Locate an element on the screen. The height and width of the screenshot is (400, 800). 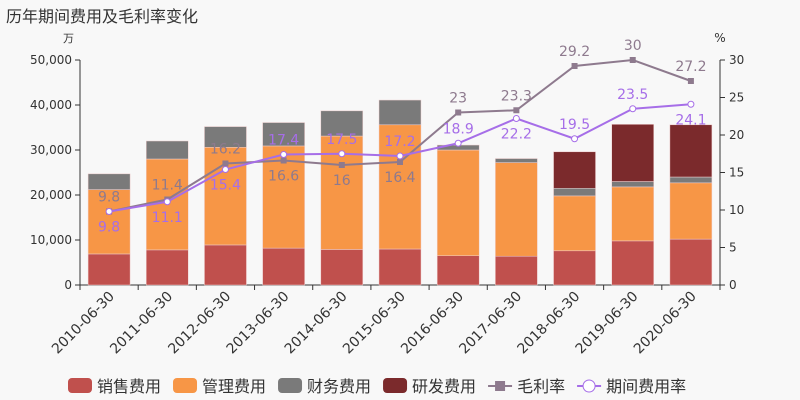
legend-label-管理费用: 管理费用 is located at coordinates (234, 386).